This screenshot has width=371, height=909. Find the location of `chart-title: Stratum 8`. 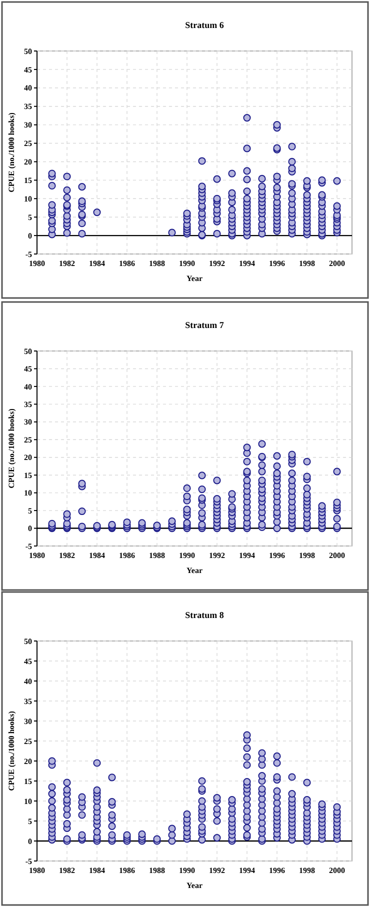

chart-title: Stratum 8 is located at coordinates (204, 615).